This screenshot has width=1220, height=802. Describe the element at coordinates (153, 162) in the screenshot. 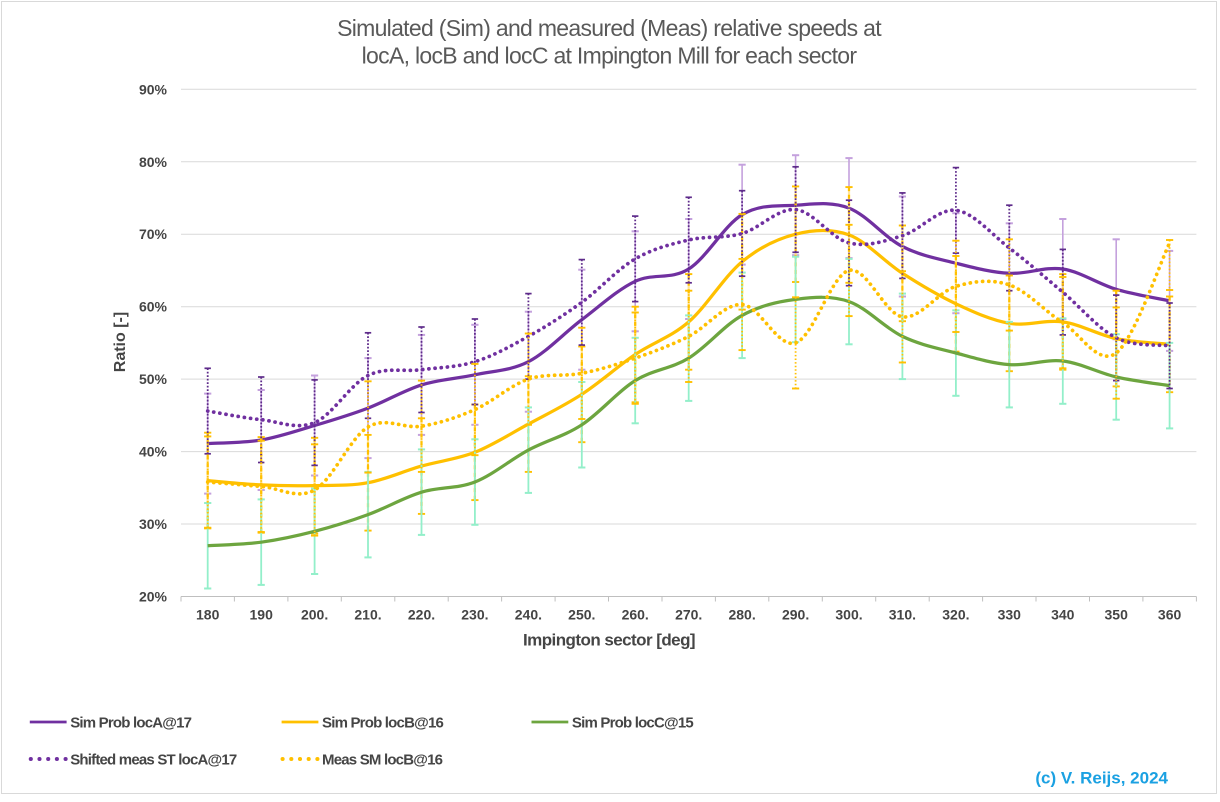

I see `svg-text: 80%` at that location.